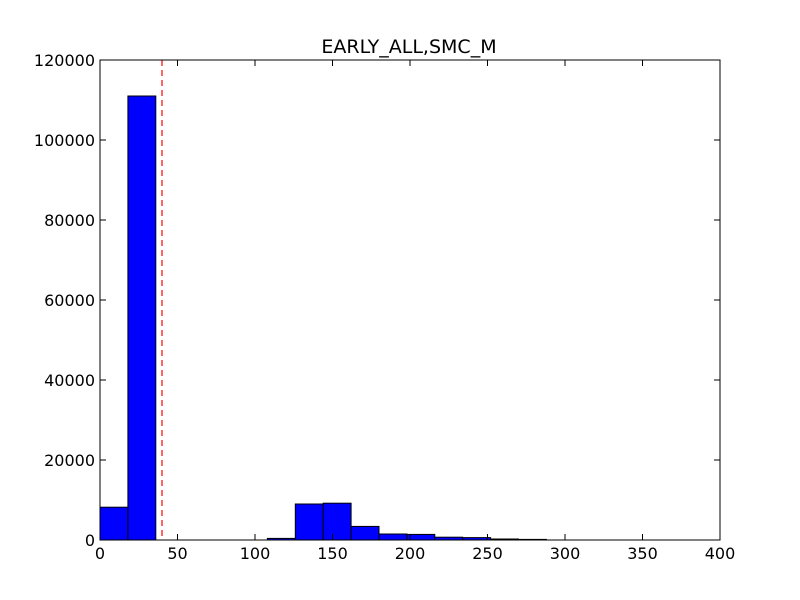 The image size is (800, 600). I want to click on y-tick-label: 0, so click(90, 540).